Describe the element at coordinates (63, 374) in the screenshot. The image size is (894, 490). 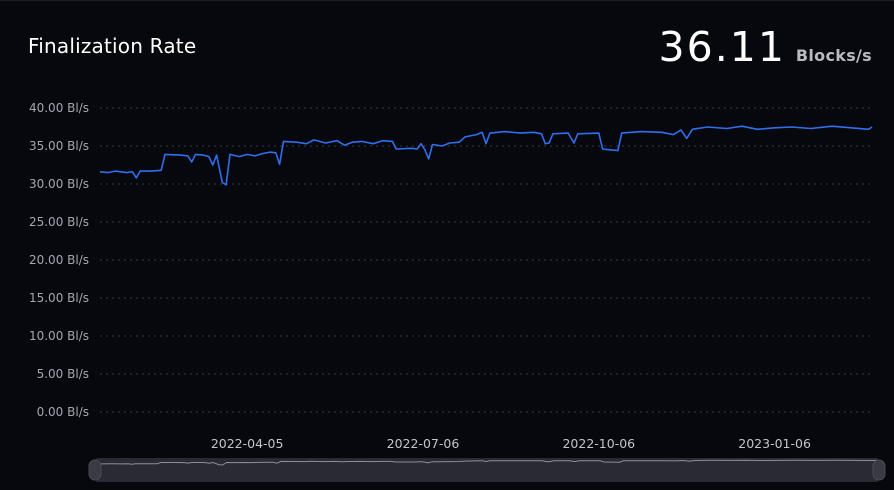
I see `y-tick-label: 5.00 Bl/s` at that location.